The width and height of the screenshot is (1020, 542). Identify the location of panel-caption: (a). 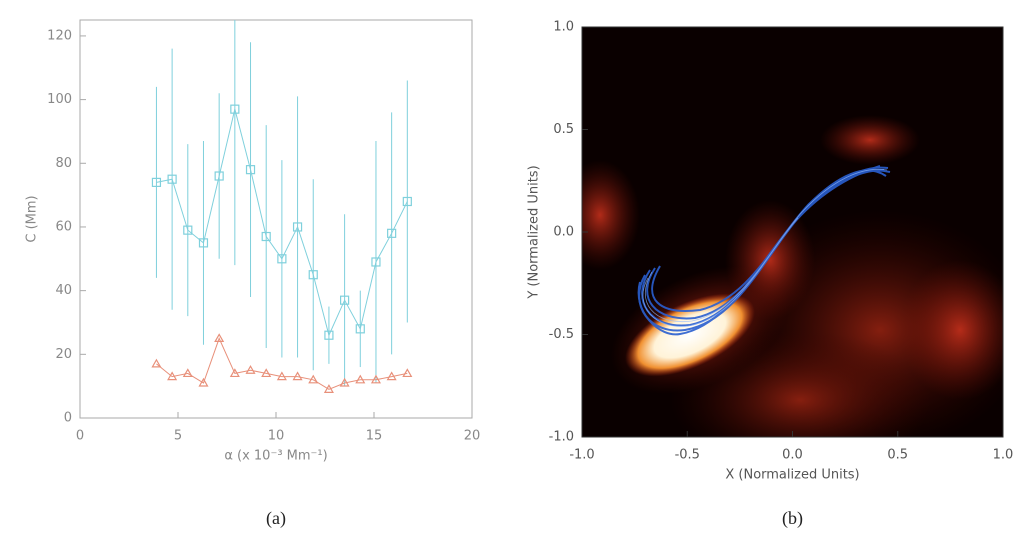
(276, 518).